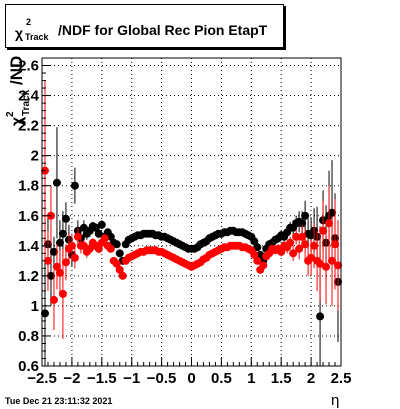 The width and height of the screenshot is (400, 409). What do you see at coordinates (28, 126) in the screenshot?
I see `y-tick-label: 2.2` at bounding box center [28, 126].